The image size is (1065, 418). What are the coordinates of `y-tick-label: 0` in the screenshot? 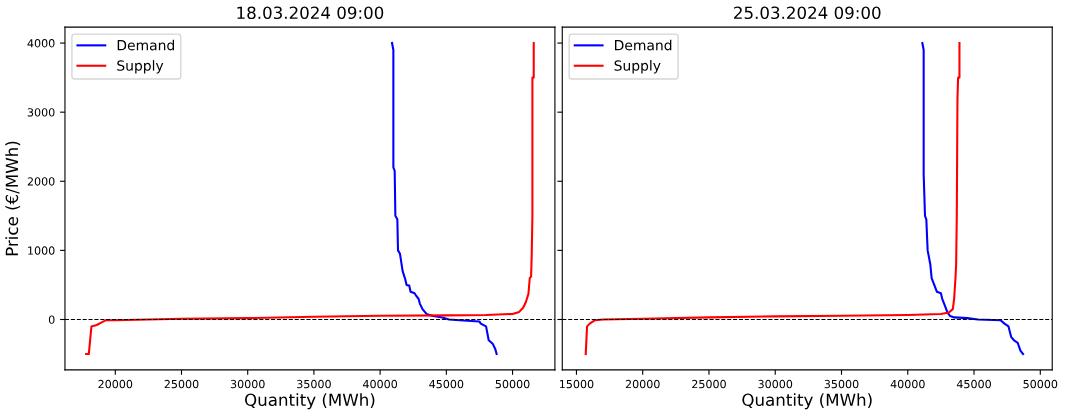 It's located at (51, 319).